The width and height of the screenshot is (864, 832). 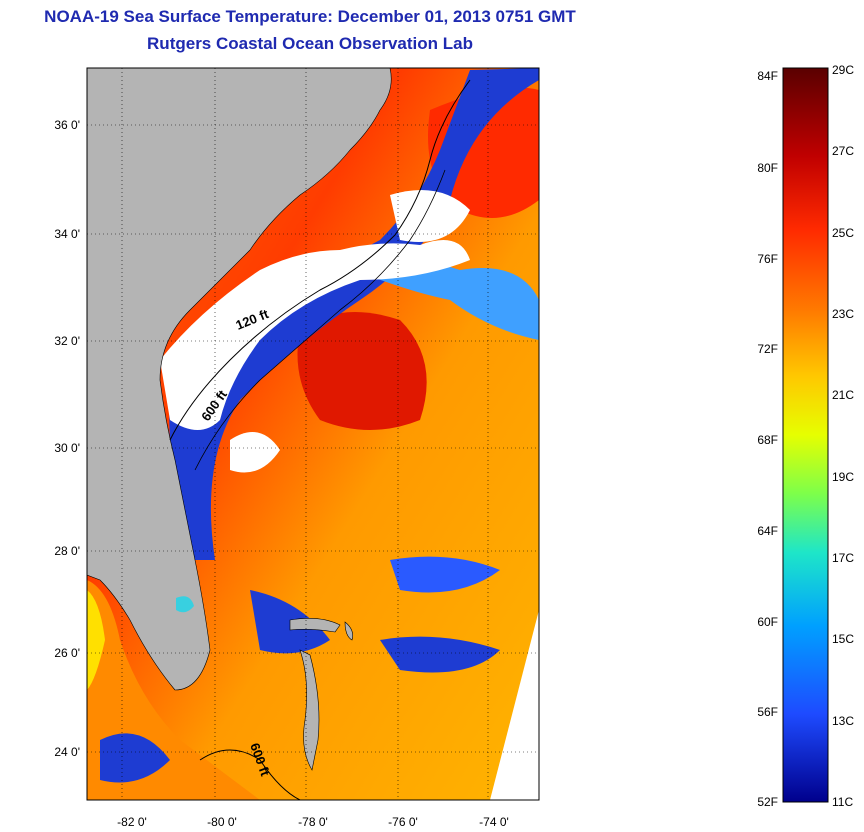 I want to click on longitude-labels: -82 0' -80 0' -78 0' -76 0' -74 0', so click(x=313, y=822).